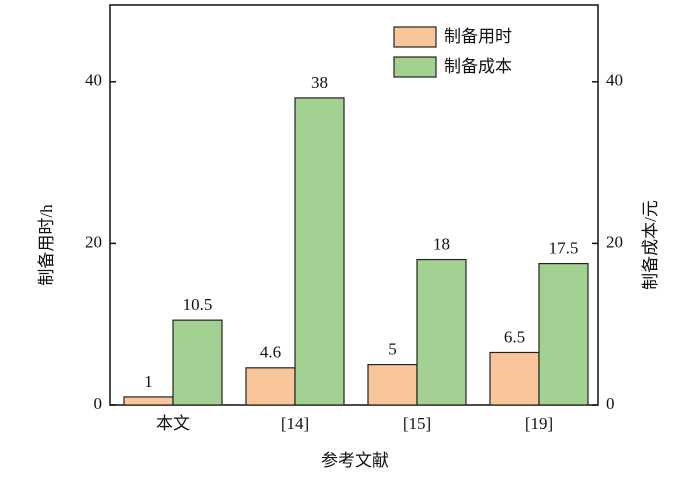 This screenshot has height=478, width=700. What do you see at coordinates (98, 403) in the screenshot?
I see `y-tick-label: 0` at bounding box center [98, 403].